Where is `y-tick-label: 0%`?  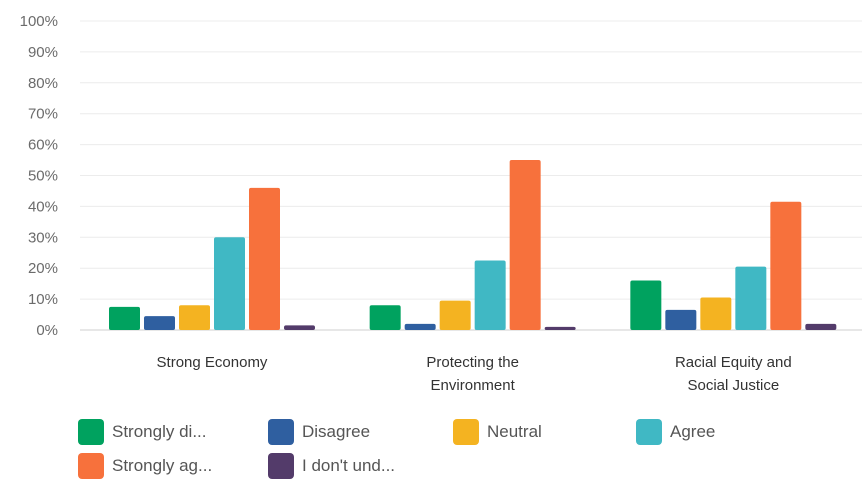
y-tick-label: 0% is located at coordinates (47, 330).